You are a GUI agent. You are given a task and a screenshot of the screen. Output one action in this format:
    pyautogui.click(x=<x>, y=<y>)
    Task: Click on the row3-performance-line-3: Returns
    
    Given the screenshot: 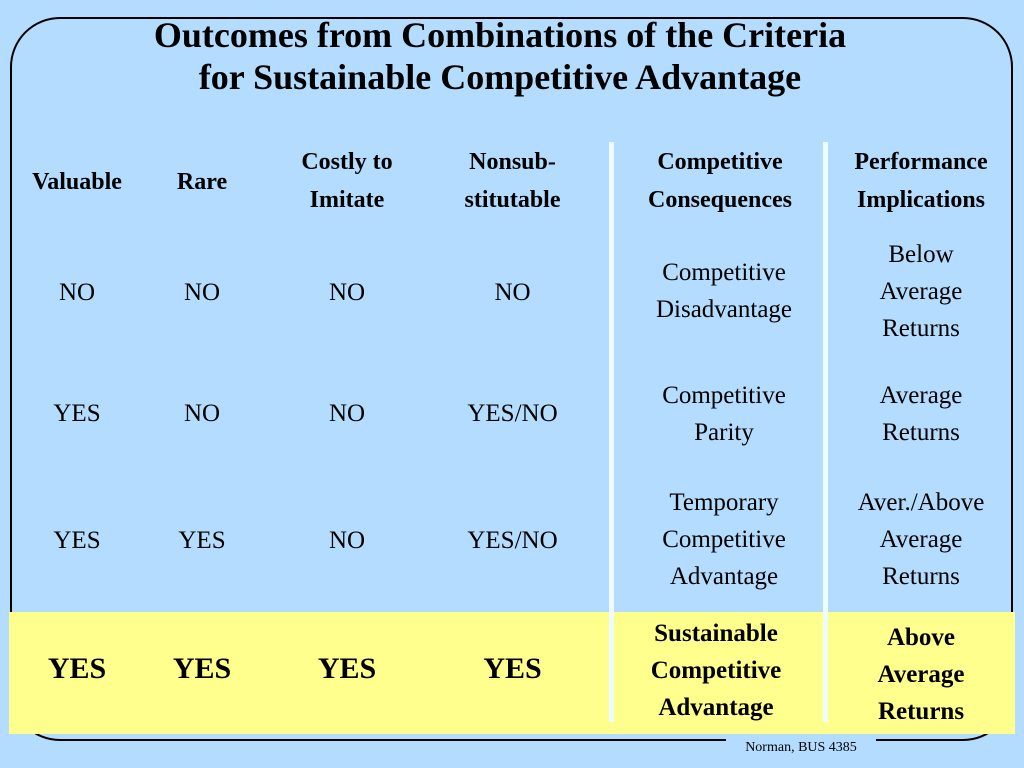 What is the action you would take?
    pyautogui.click(x=921, y=576)
    